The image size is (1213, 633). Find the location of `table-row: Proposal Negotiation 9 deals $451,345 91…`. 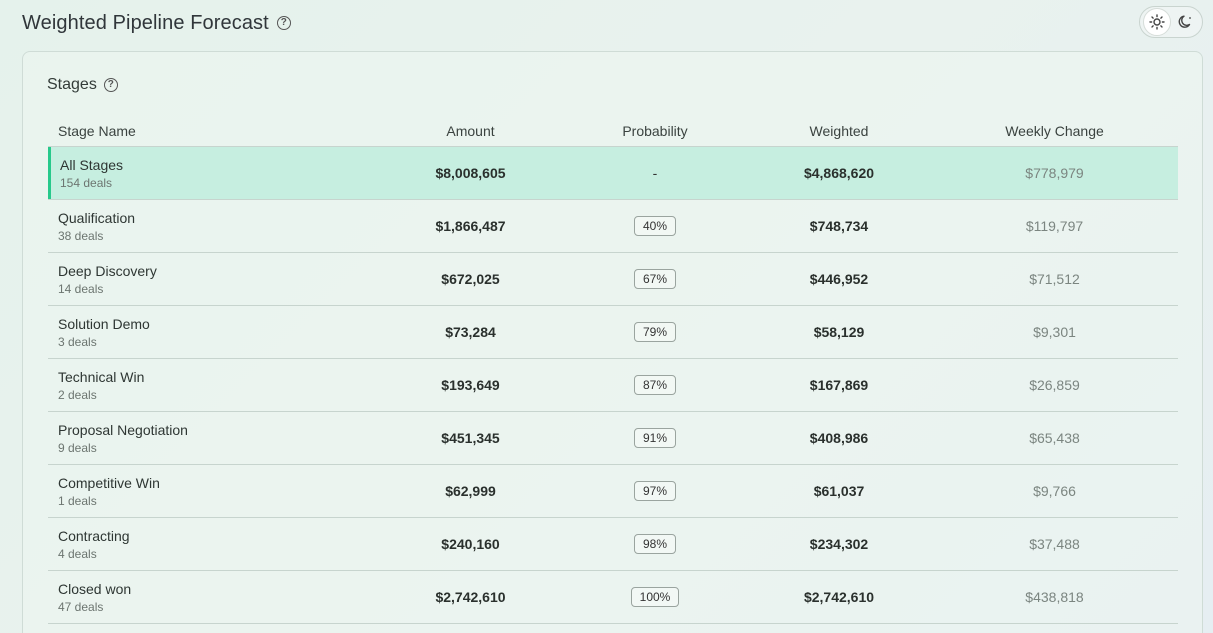

table-row: Proposal Negotiation 9 deals $451,345 91… is located at coordinates (613, 438).